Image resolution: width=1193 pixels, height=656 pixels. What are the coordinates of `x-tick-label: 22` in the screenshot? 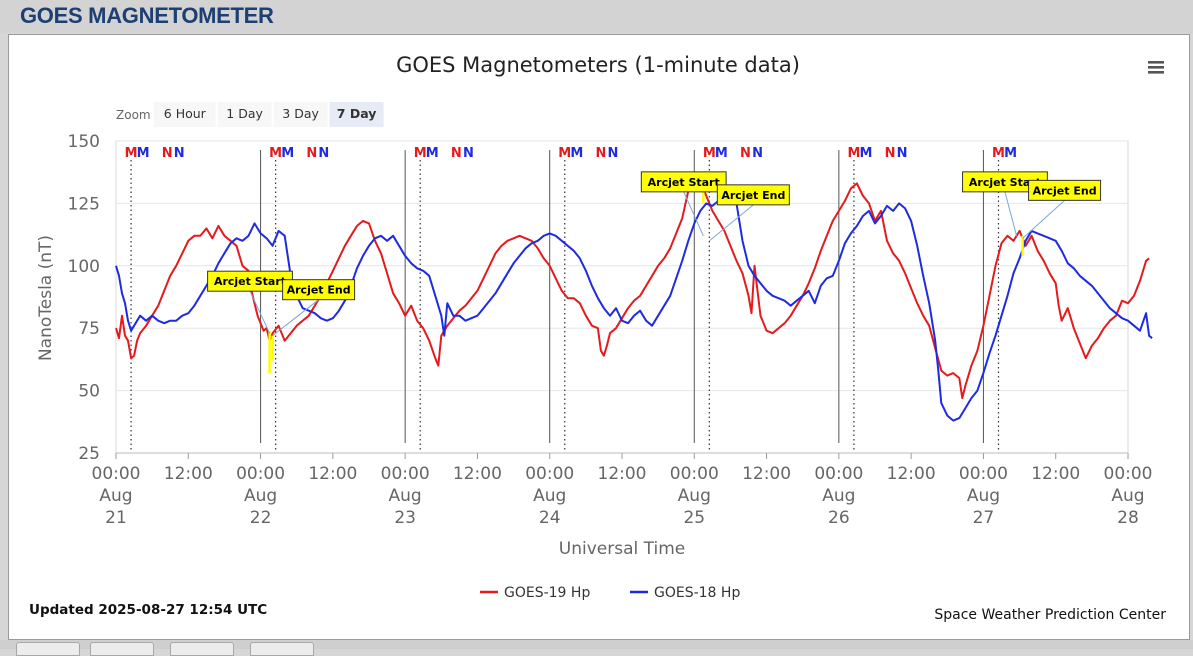 It's located at (261, 518).